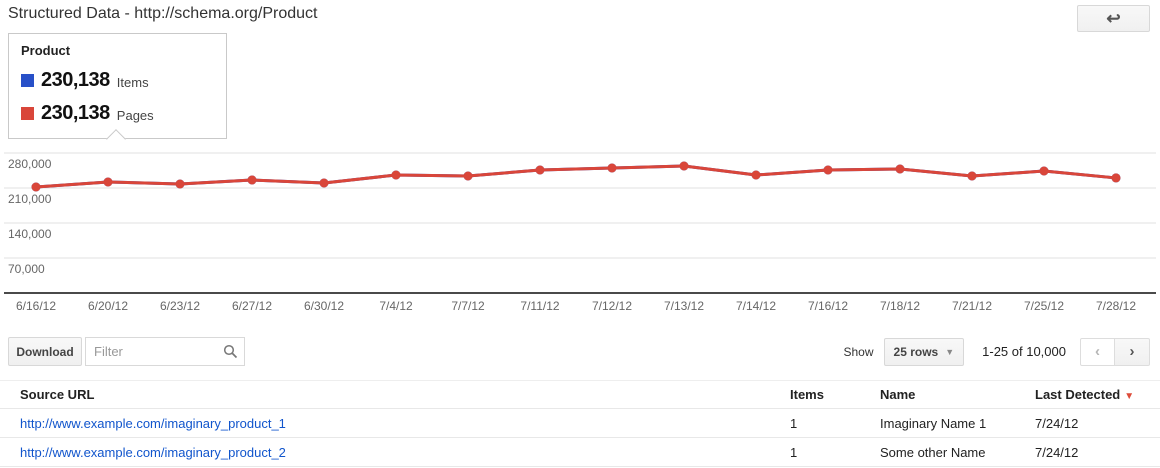  What do you see at coordinates (828, 306) in the screenshot?
I see `x-axis-tick-label: 7/16/12` at bounding box center [828, 306].